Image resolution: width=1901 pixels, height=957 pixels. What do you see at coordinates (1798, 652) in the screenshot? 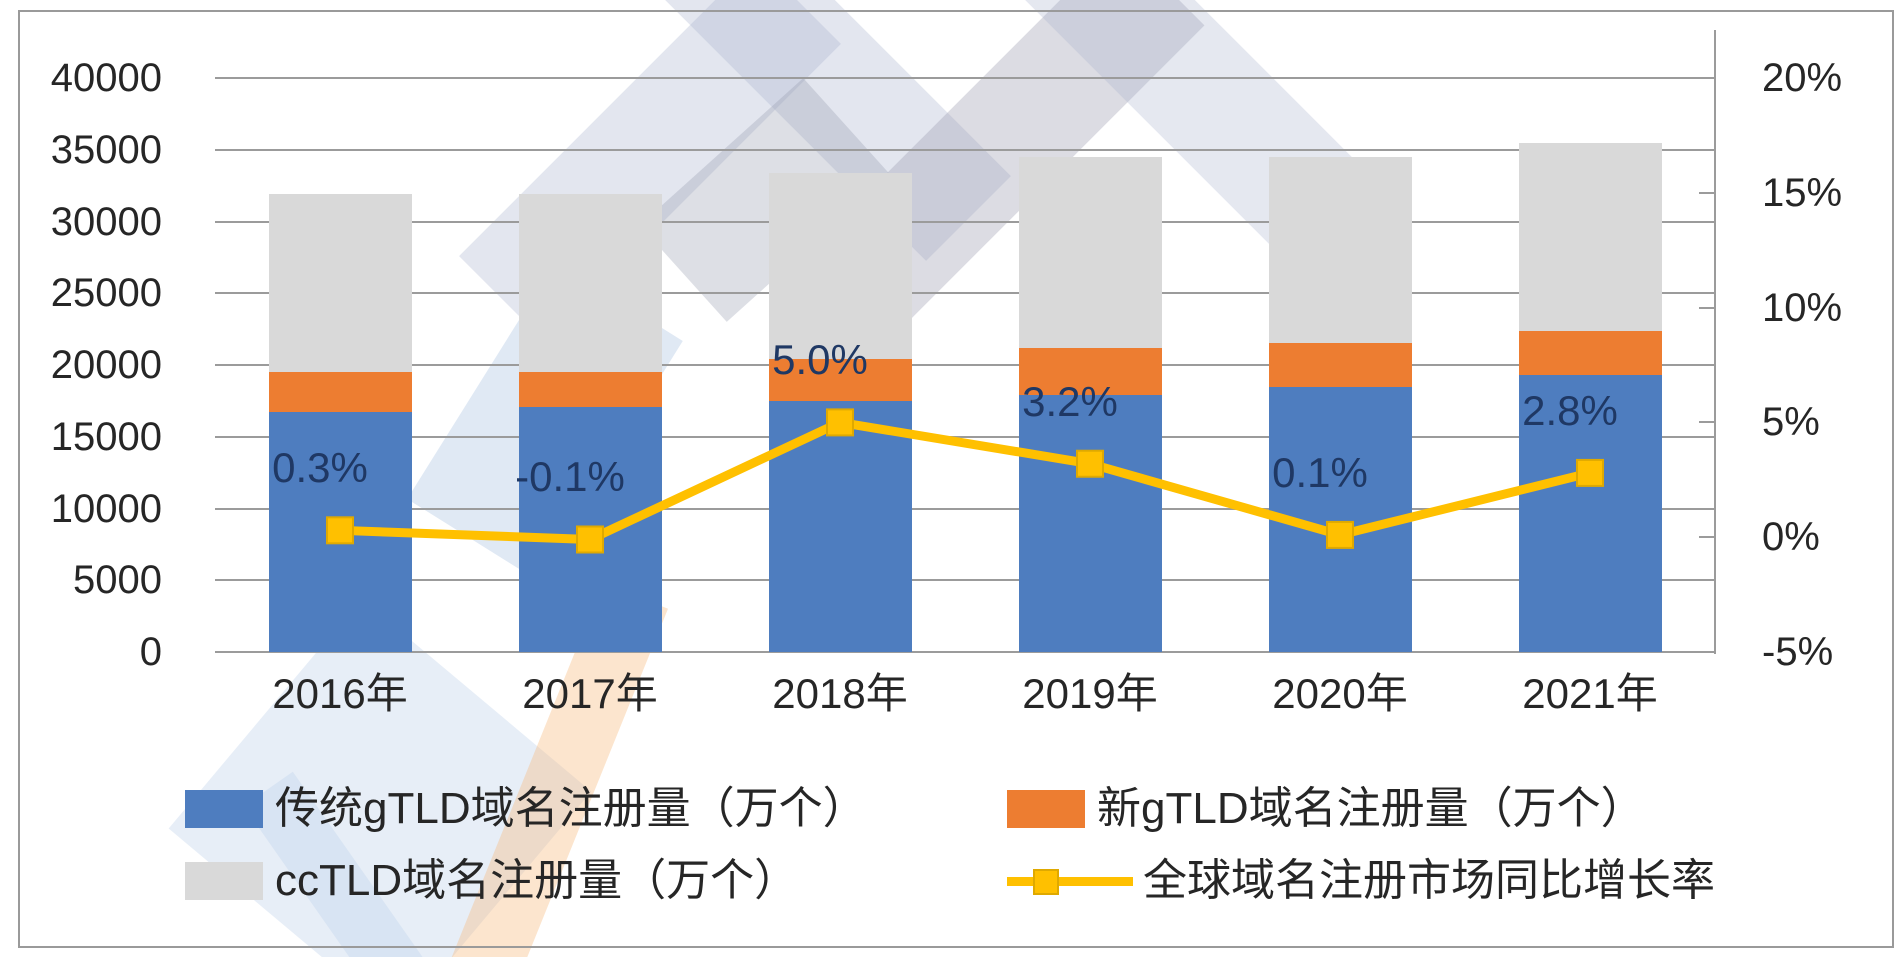
I see `right-axis-label--5: -5%` at bounding box center [1798, 652].